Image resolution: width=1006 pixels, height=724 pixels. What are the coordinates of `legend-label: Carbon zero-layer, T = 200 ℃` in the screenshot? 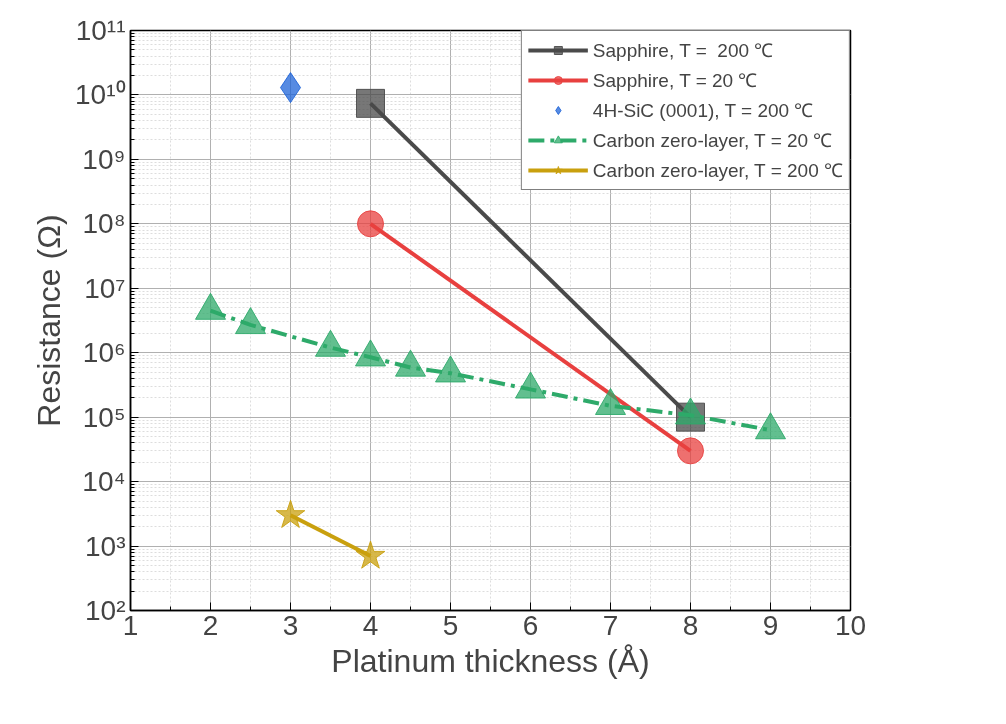 It's located at (717, 171).